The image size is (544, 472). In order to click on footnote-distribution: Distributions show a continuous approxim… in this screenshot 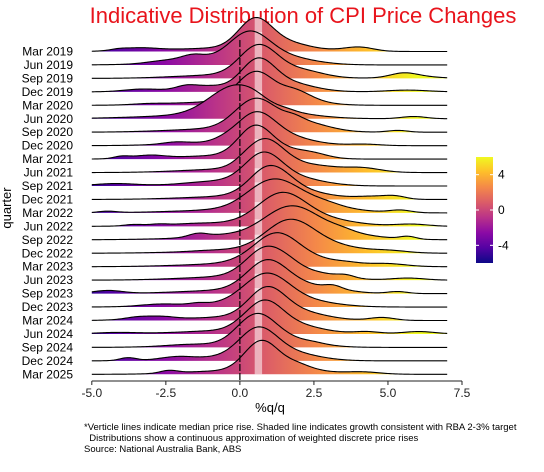, I will do `click(251, 438)`.